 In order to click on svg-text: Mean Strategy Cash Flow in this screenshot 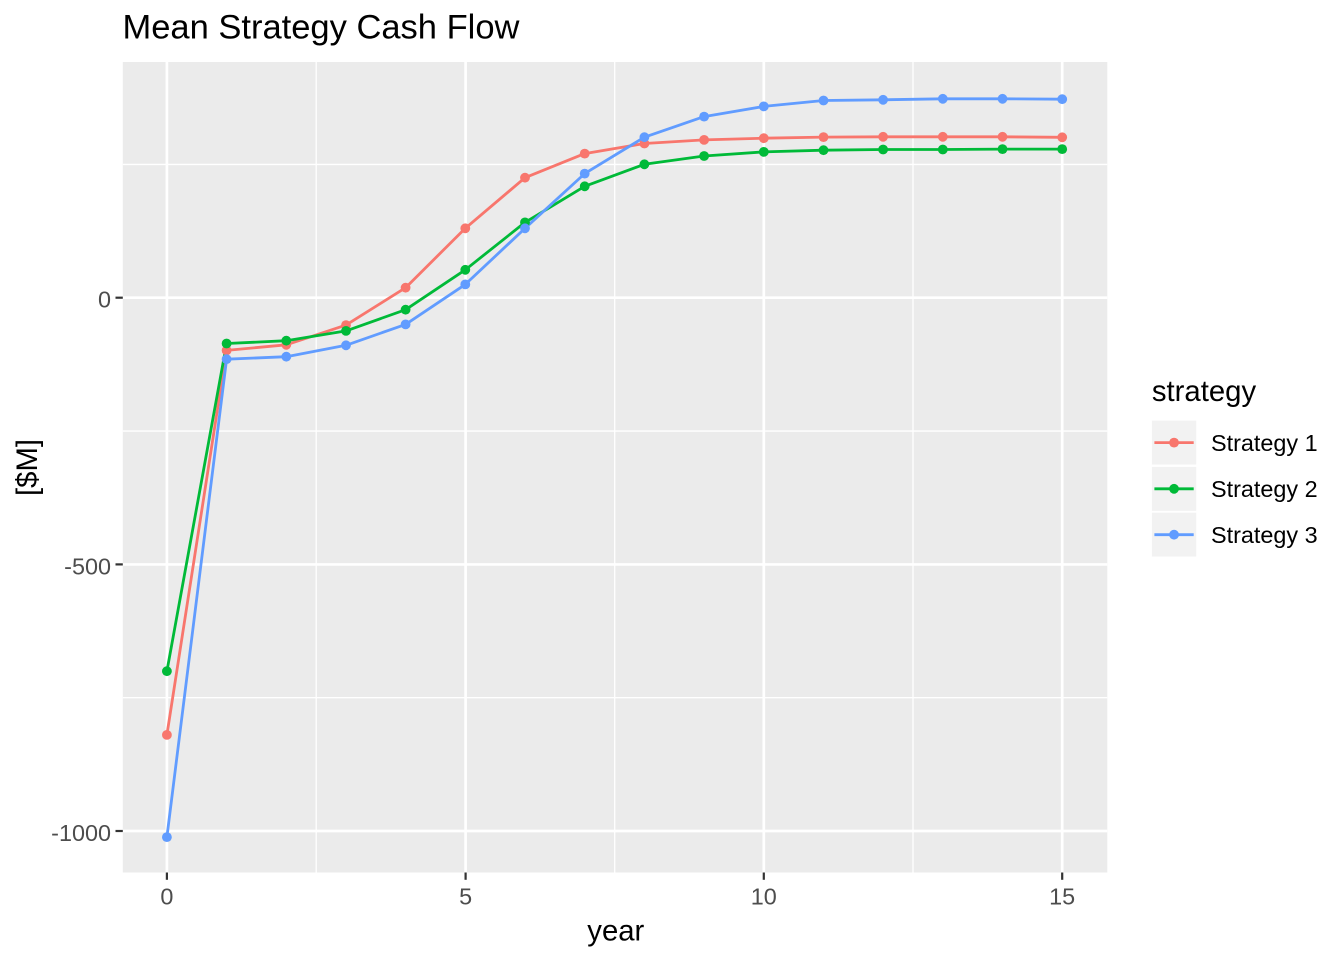, I will do `click(321, 28)`.